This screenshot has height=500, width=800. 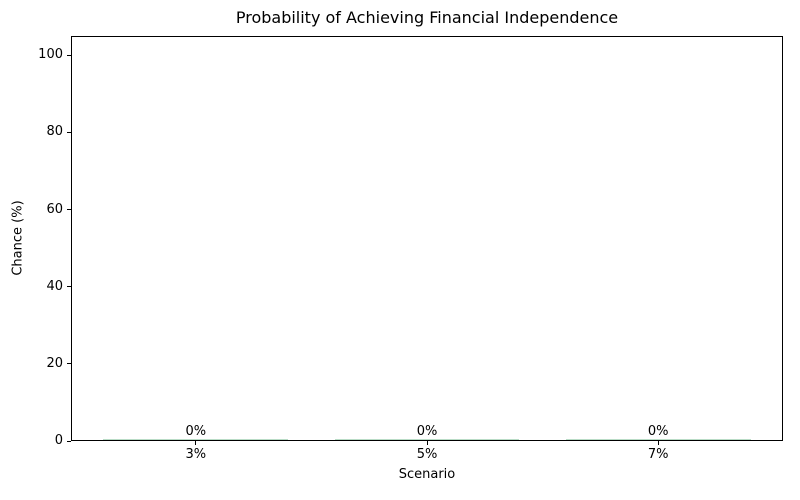 What do you see at coordinates (50, 55) in the screenshot?
I see `y-tick-label: 100` at bounding box center [50, 55].